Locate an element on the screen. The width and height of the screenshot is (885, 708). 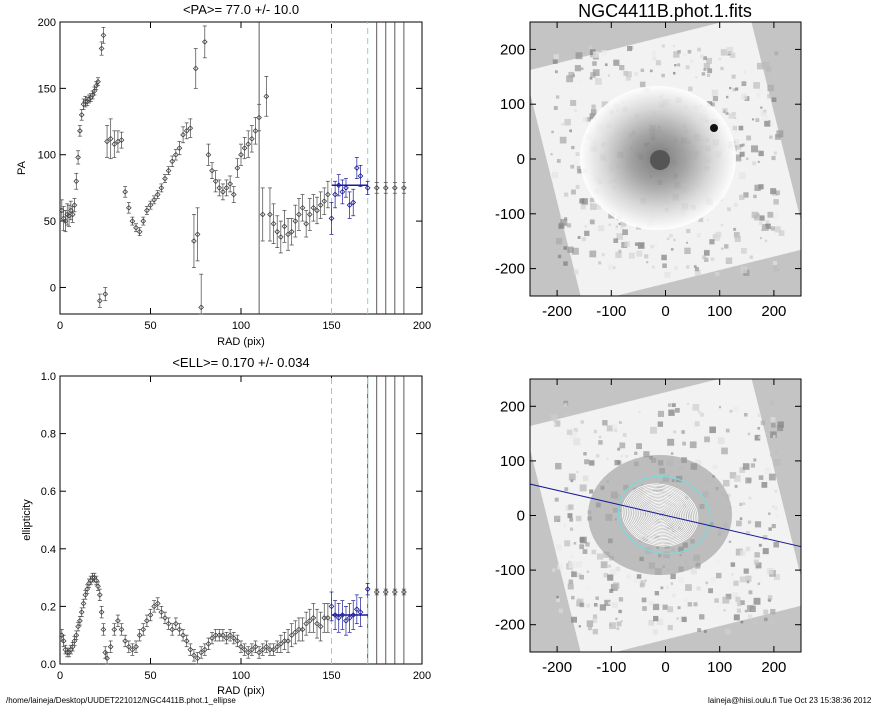
ell-ytick-label: 0.0 is located at coordinates (48, 665).